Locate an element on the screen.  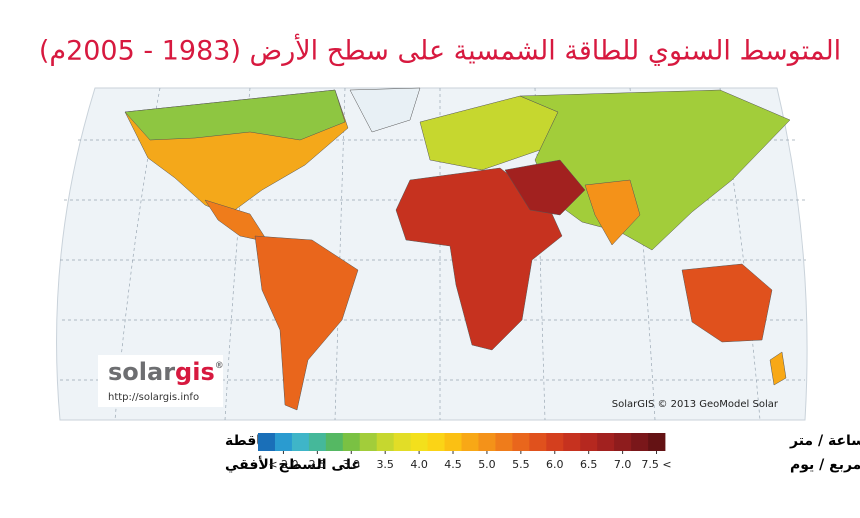
south-america is located at coordinates (306, 323).